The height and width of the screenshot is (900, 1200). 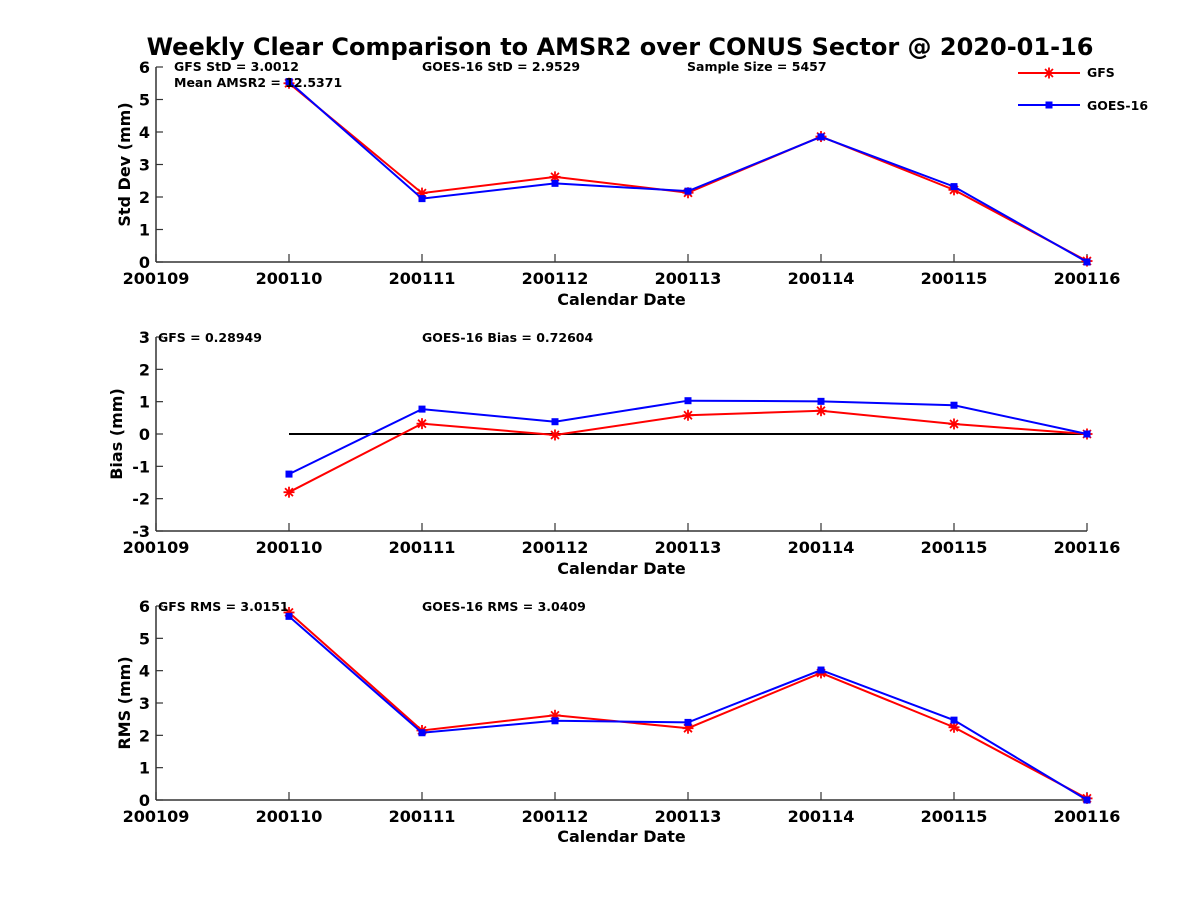 What do you see at coordinates (821, 278) in the screenshot?
I see `std-dev-x-tick-label: 200114` at bounding box center [821, 278].